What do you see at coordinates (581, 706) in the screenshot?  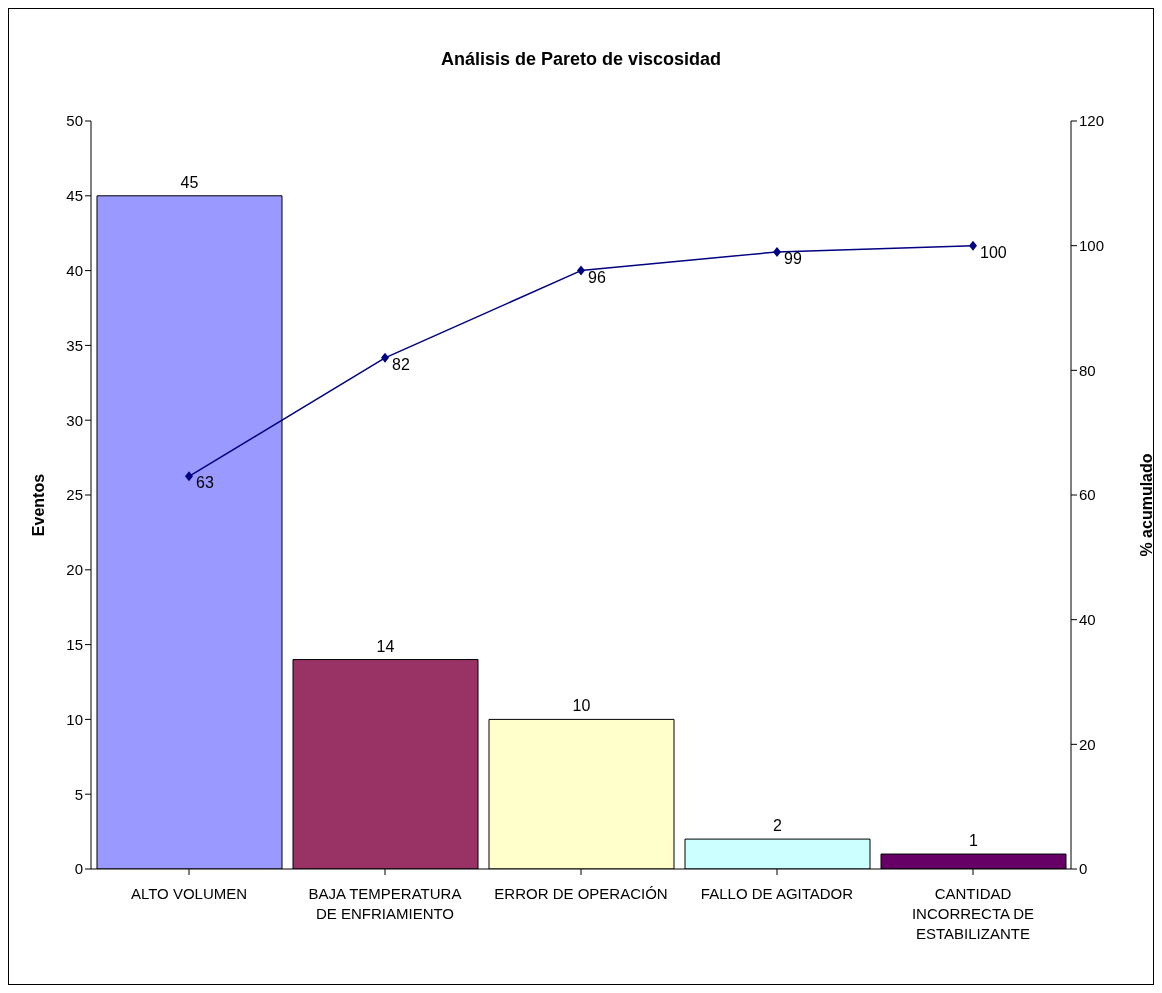 I see `data-label: 10` at bounding box center [581, 706].